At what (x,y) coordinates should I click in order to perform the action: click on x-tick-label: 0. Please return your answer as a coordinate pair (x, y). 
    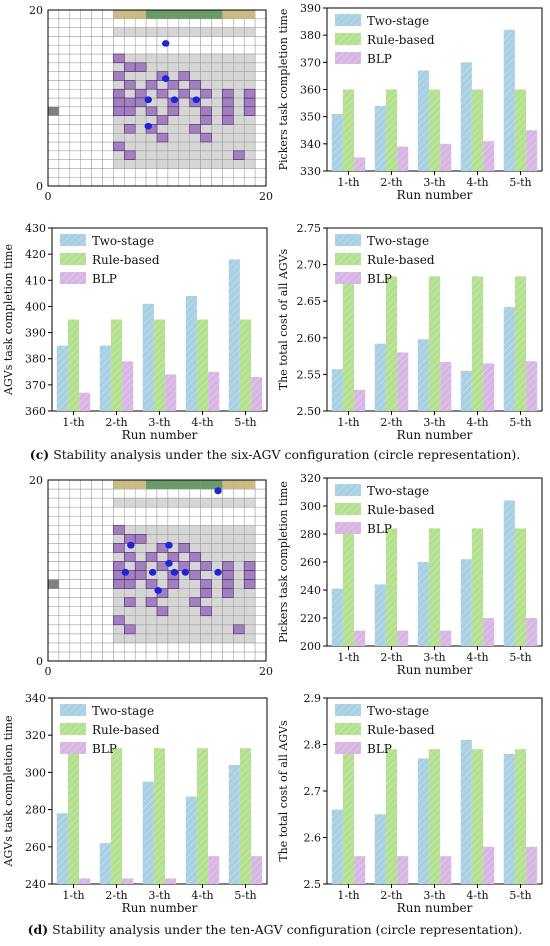
    Looking at the image, I should click on (48, 196).